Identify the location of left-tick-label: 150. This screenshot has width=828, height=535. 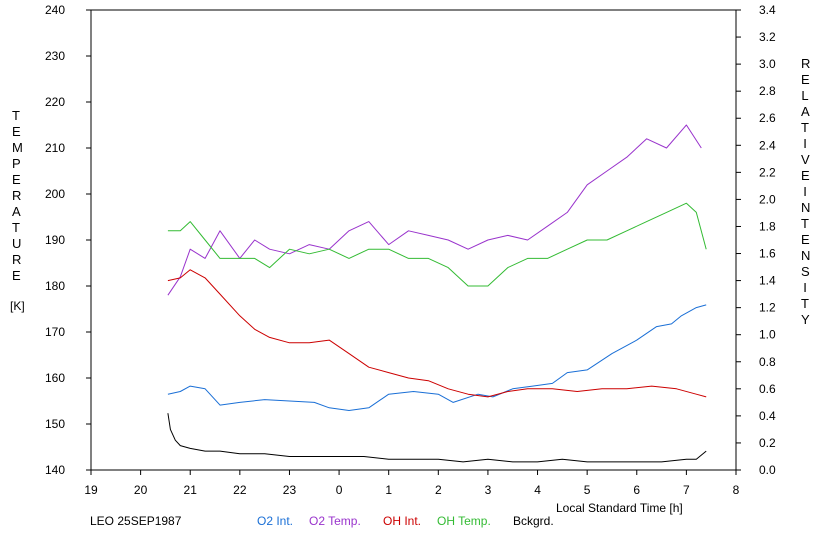
(55, 424).